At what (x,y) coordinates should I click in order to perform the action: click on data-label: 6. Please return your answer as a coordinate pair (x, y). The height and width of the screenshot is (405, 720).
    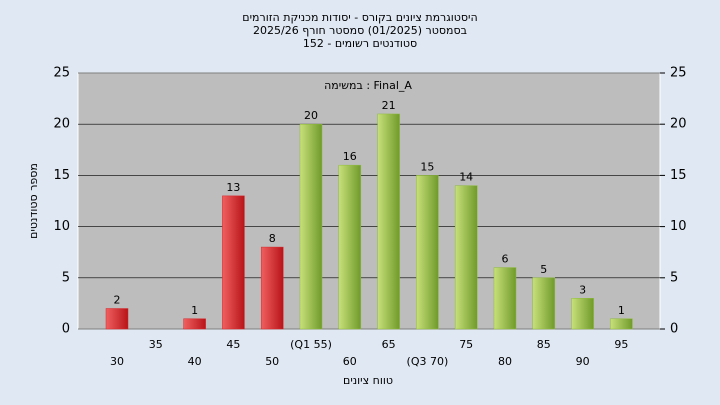
    Looking at the image, I should click on (505, 259).